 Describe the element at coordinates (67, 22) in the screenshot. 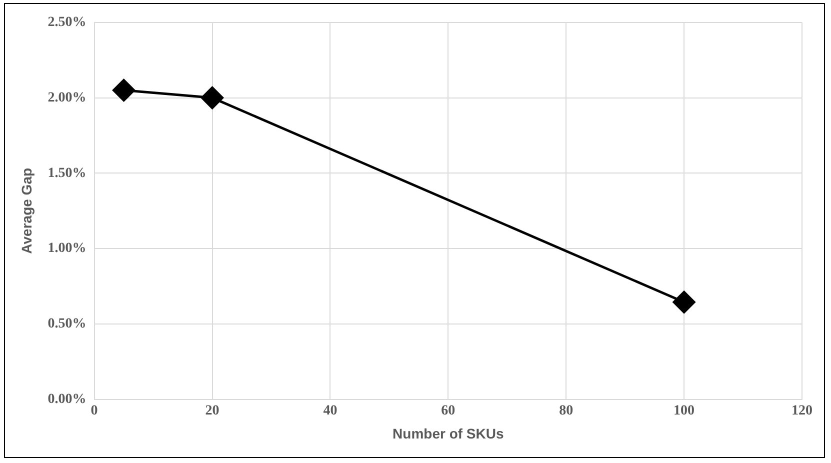

I see `y-tick-label: 2.50%` at that location.